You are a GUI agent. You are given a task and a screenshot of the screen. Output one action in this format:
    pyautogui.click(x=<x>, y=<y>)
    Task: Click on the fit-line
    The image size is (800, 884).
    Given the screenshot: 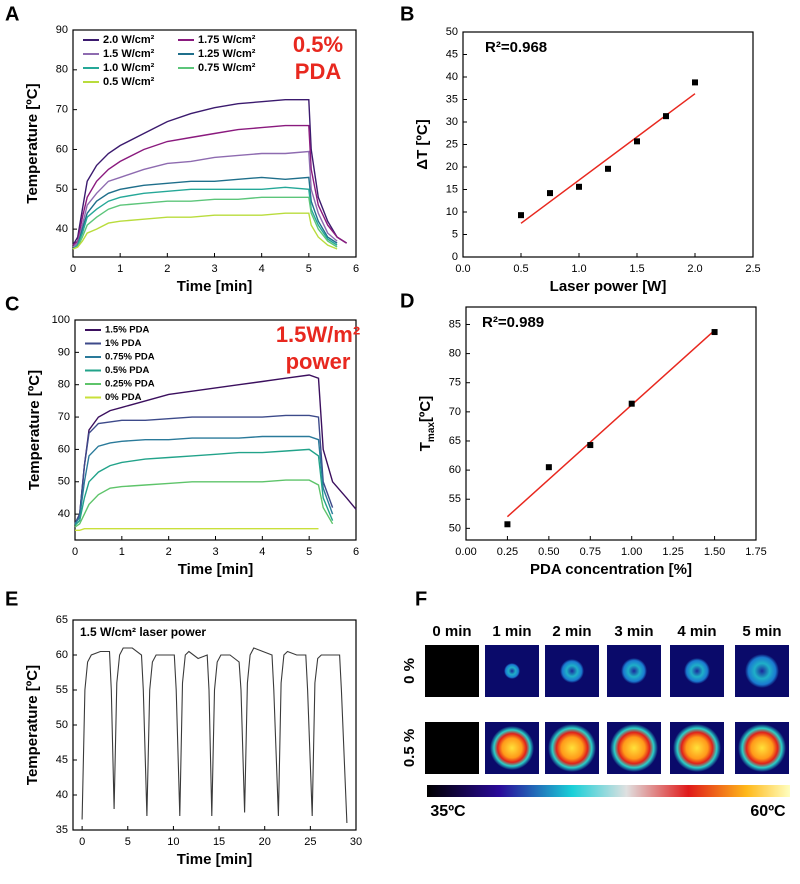 What is the action you would take?
    pyautogui.click(x=611, y=423)
    